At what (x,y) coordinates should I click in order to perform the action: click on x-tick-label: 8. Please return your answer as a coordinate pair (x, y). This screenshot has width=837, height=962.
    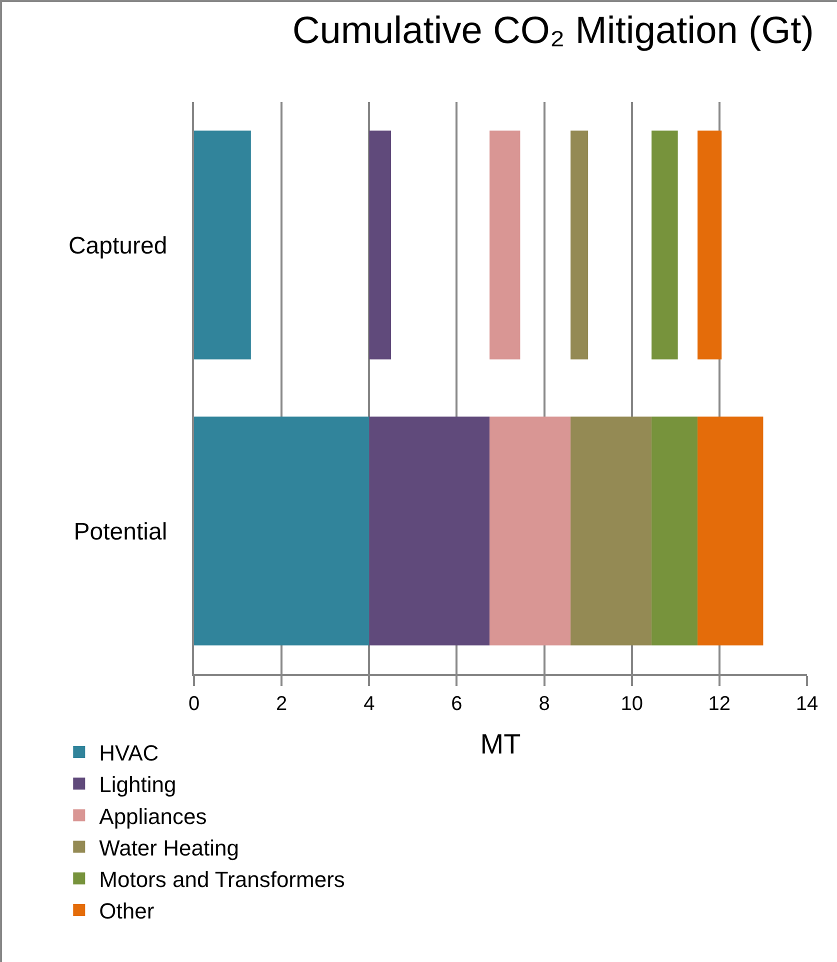
    Looking at the image, I should click on (544, 704).